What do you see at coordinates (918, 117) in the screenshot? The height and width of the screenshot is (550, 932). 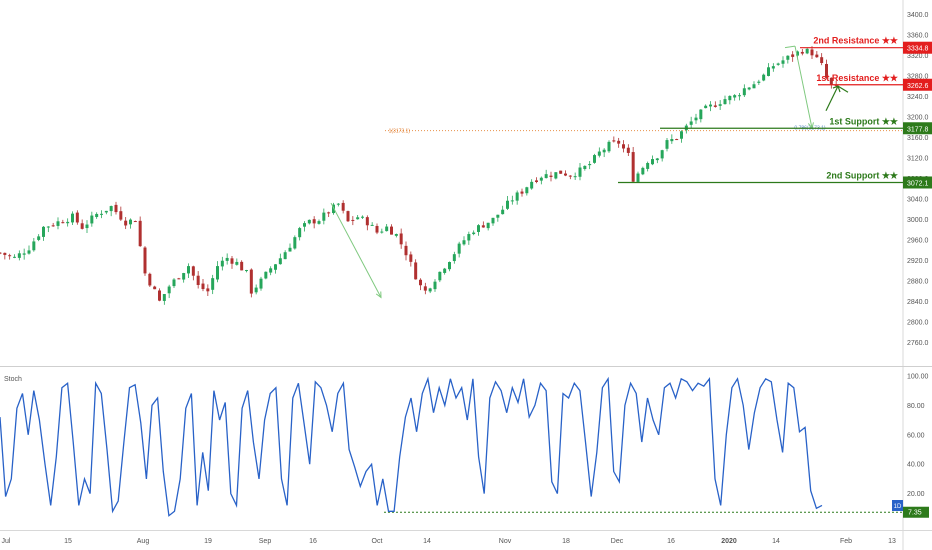 I see `price-tick-label: 3200.0` at bounding box center [918, 117].